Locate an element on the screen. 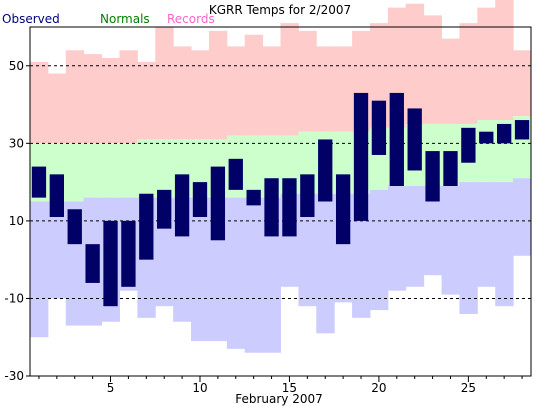  y-tick-label: 50 is located at coordinates (16, 66).